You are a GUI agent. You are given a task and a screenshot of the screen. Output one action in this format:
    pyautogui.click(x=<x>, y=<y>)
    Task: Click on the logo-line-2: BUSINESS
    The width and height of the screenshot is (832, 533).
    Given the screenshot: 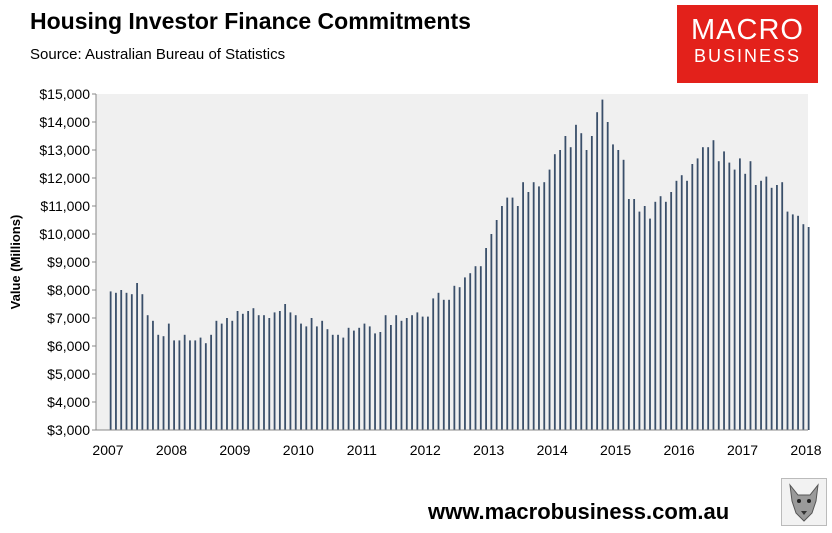 What is the action you would take?
    pyautogui.click(x=747, y=56)
    